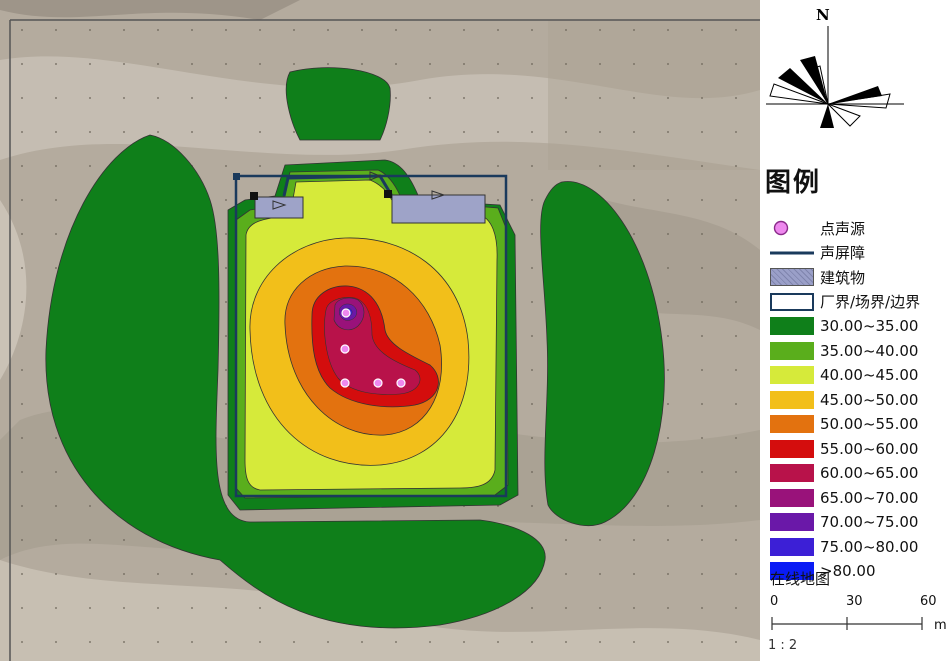 The image size is (952, 665). What do you see at coordinates (869, 399) in the screenshot?
I see `legend-label: 45.00~50.00` at bounding box center [869, 399].